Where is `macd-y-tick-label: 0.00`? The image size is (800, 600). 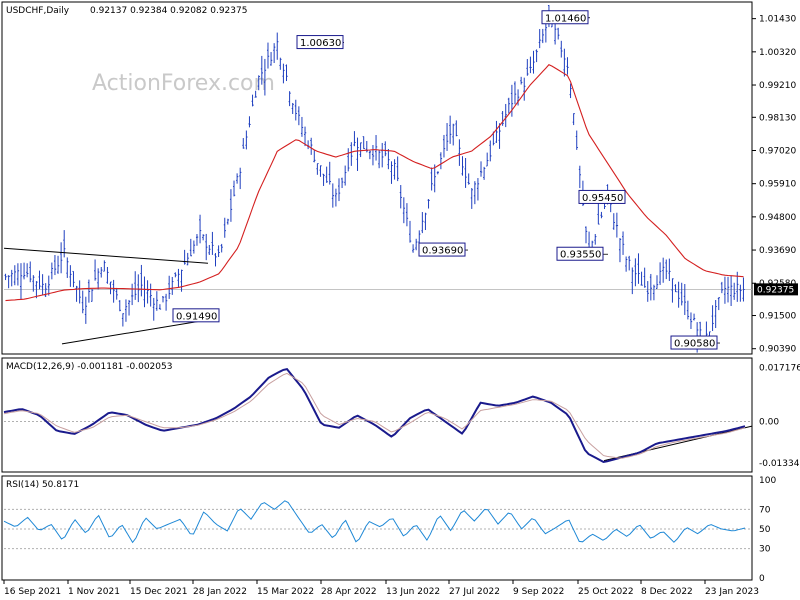
macd-y-tick-label: 0.00 is located at coordinates (769, 422).